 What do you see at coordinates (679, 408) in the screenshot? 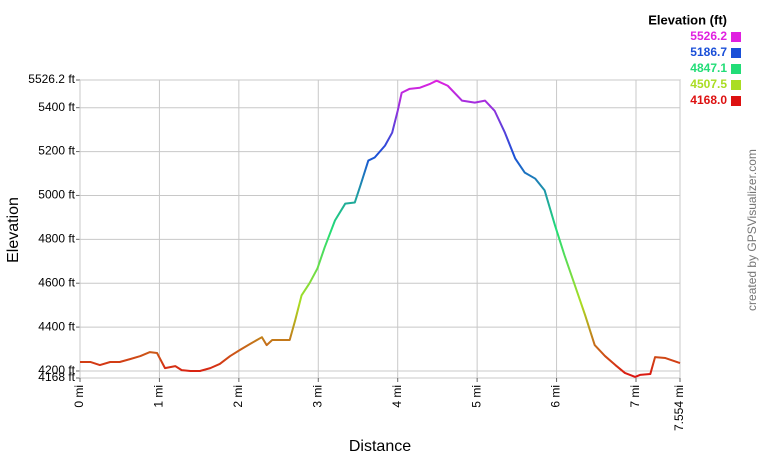
I see `x-tick-label: 7.554 mi` at bounding box center [679, 408].